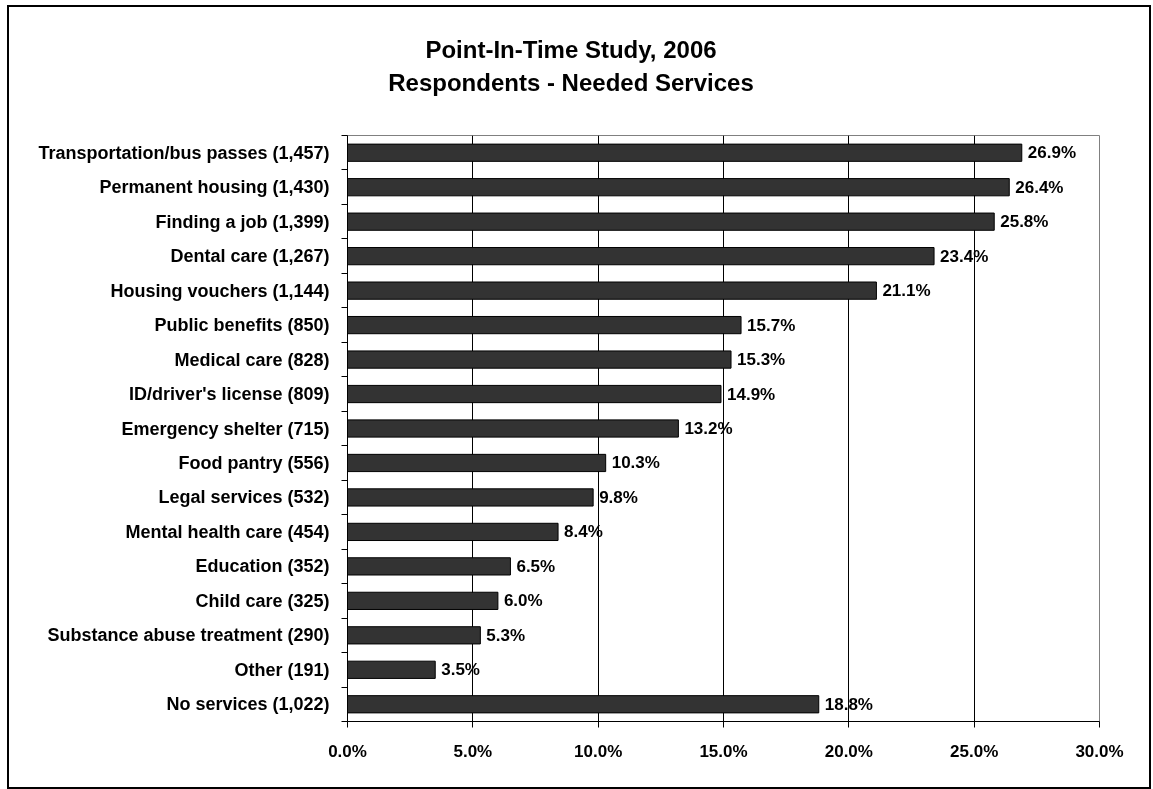 The width and height of the screenshot is (1153, 789). What do you see at coordinates (214, 187) in the screenshot?
I see `y-tick-label: Permanent housing (1,430)` at bounding box center [214, 187].